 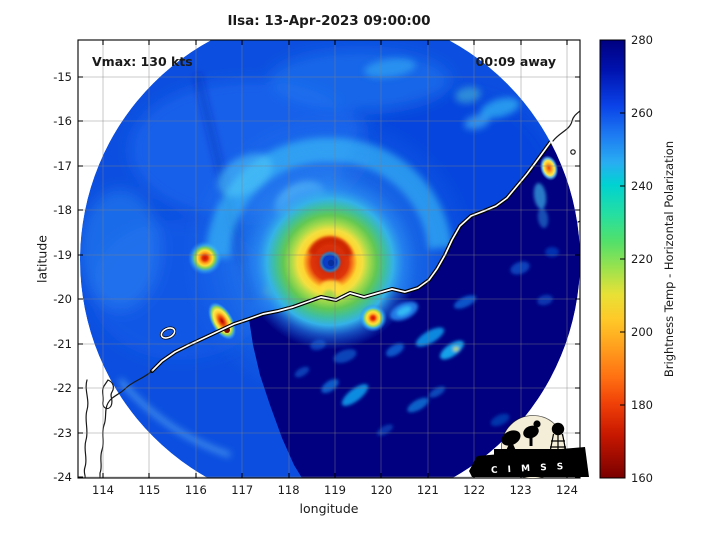 I want to click on colorbar-tick-label: 180, so click(x=642, y=405).